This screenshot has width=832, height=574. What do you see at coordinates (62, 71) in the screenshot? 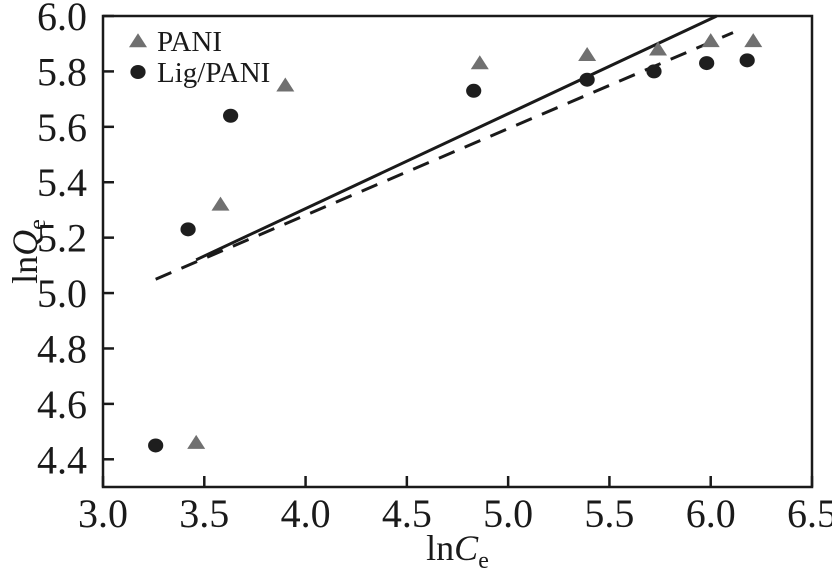
I see `y-tick-label: 5.8` at bounding box center [62, 71].